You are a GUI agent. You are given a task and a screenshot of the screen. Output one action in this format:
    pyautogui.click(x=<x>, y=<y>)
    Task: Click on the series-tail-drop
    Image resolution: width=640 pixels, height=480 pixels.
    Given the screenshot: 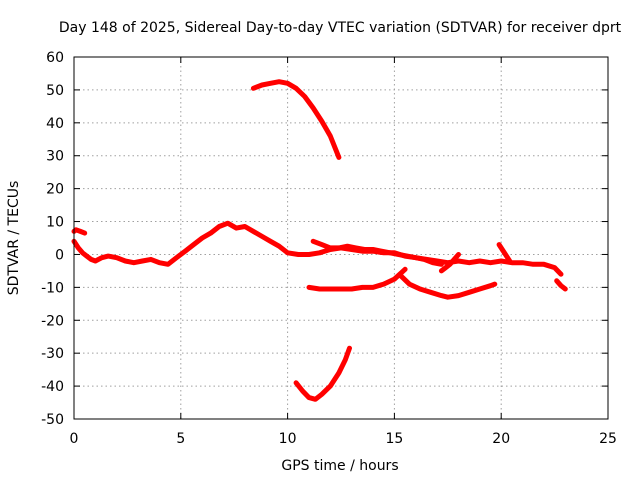 What is the action you would take?
    pyautogui.click(x=561, y=285)
    